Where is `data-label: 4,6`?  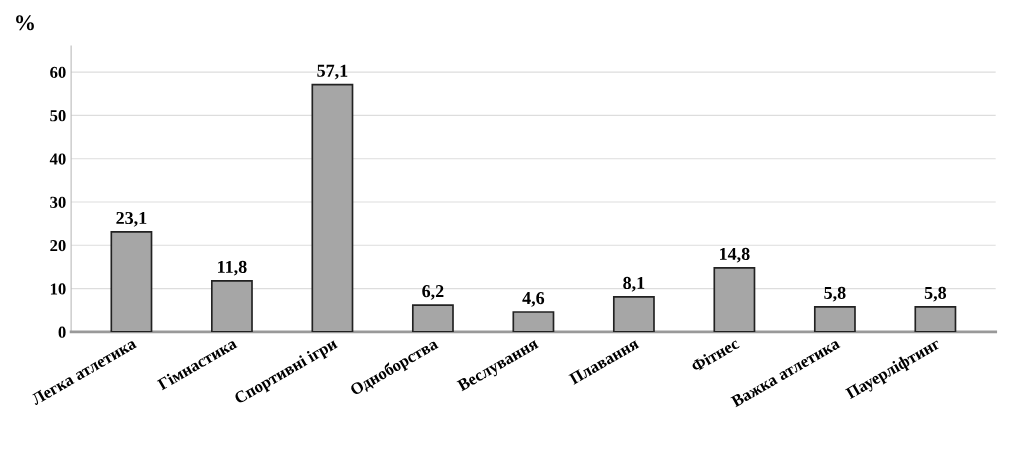 data-label: 4,6 is located at coordinates (533, 299).